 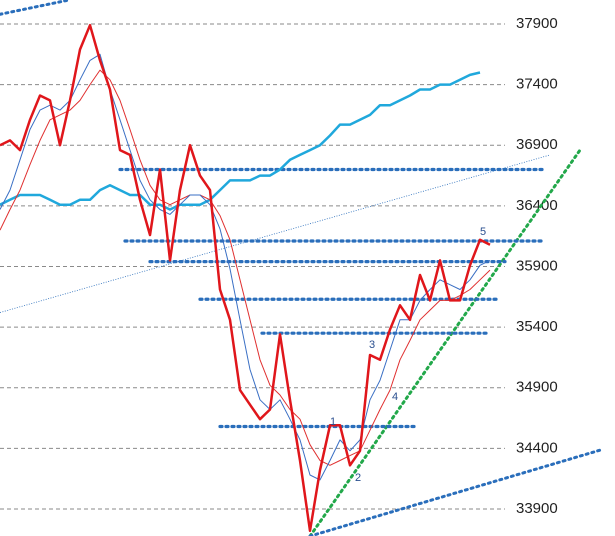 I want to click on wave-label: 2, so click(x=358, y=478).